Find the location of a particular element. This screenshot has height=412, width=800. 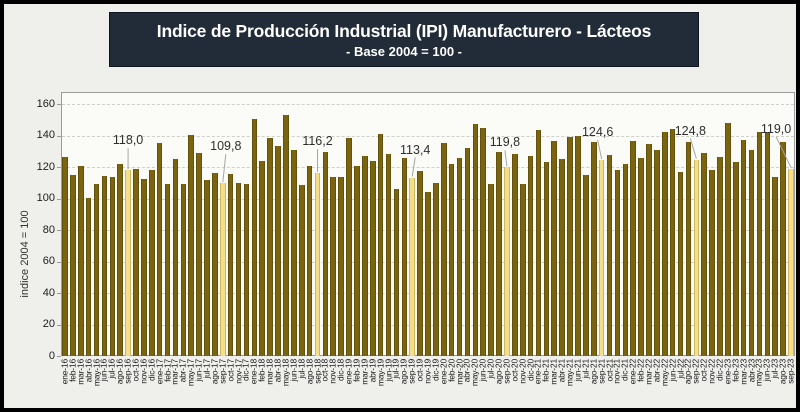

data-label-sep-17: 109,8 is located at coordinates (226, 146).